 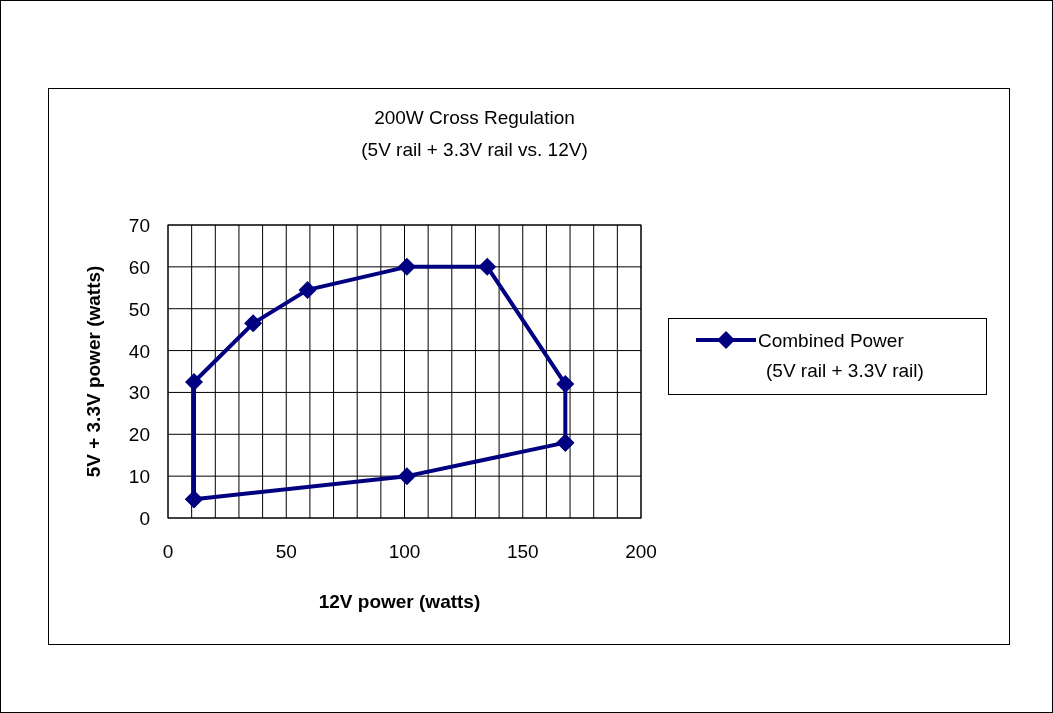 What do you see at coordinates (474, 117) in the screenshot?
I see `chart-title: 200W Cross Regulation` at bounding box center [474, 117].